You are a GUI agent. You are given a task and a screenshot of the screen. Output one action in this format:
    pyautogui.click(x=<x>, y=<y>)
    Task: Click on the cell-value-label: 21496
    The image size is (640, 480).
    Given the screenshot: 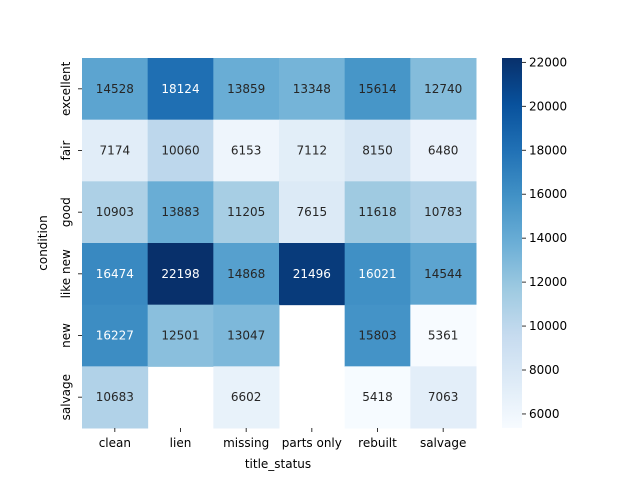 What is the action you would take?
    pyautogui.click(x=312, y=274)
    